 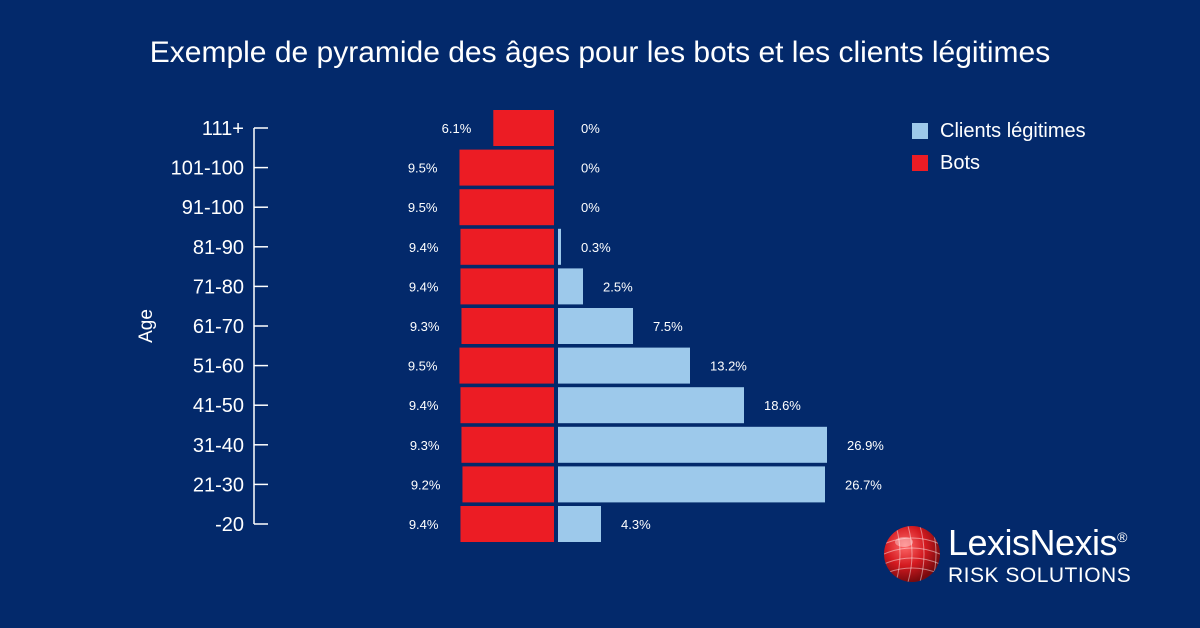 I want to click on bot-value-label-6: 9.5%, so click(x=423, y=366).